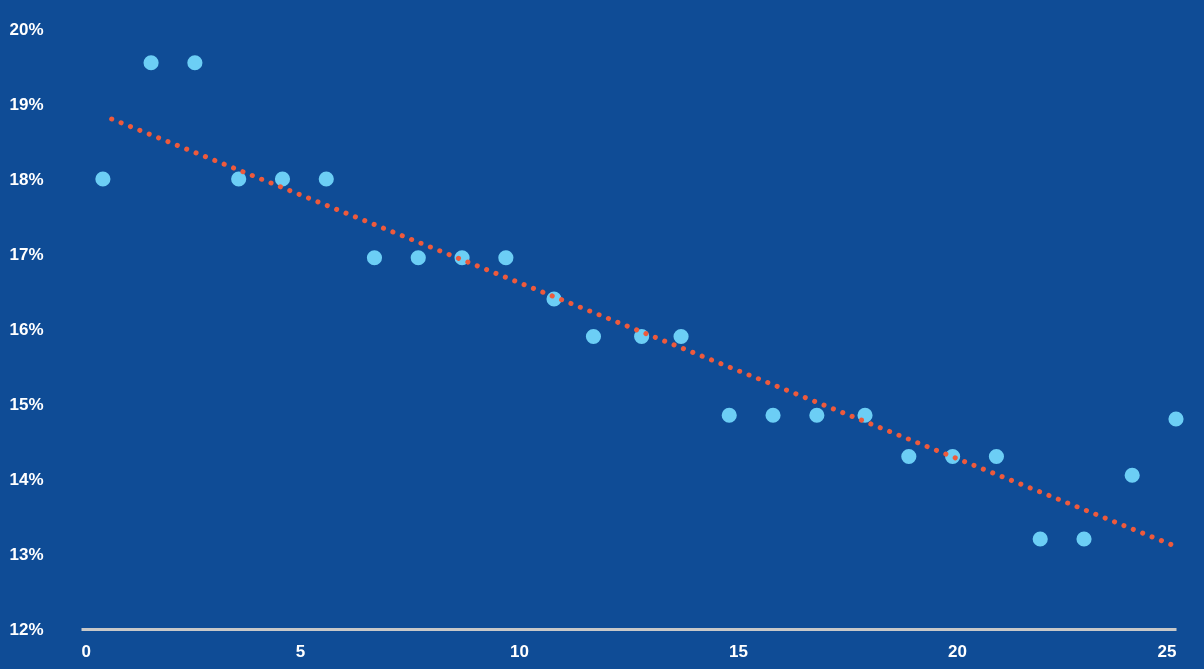 The height and width of the screenshot is (669, 1204). Describe the element at coordinates (26, 404) in the screenshot. I see `y-tick-label: 15%` at that location.